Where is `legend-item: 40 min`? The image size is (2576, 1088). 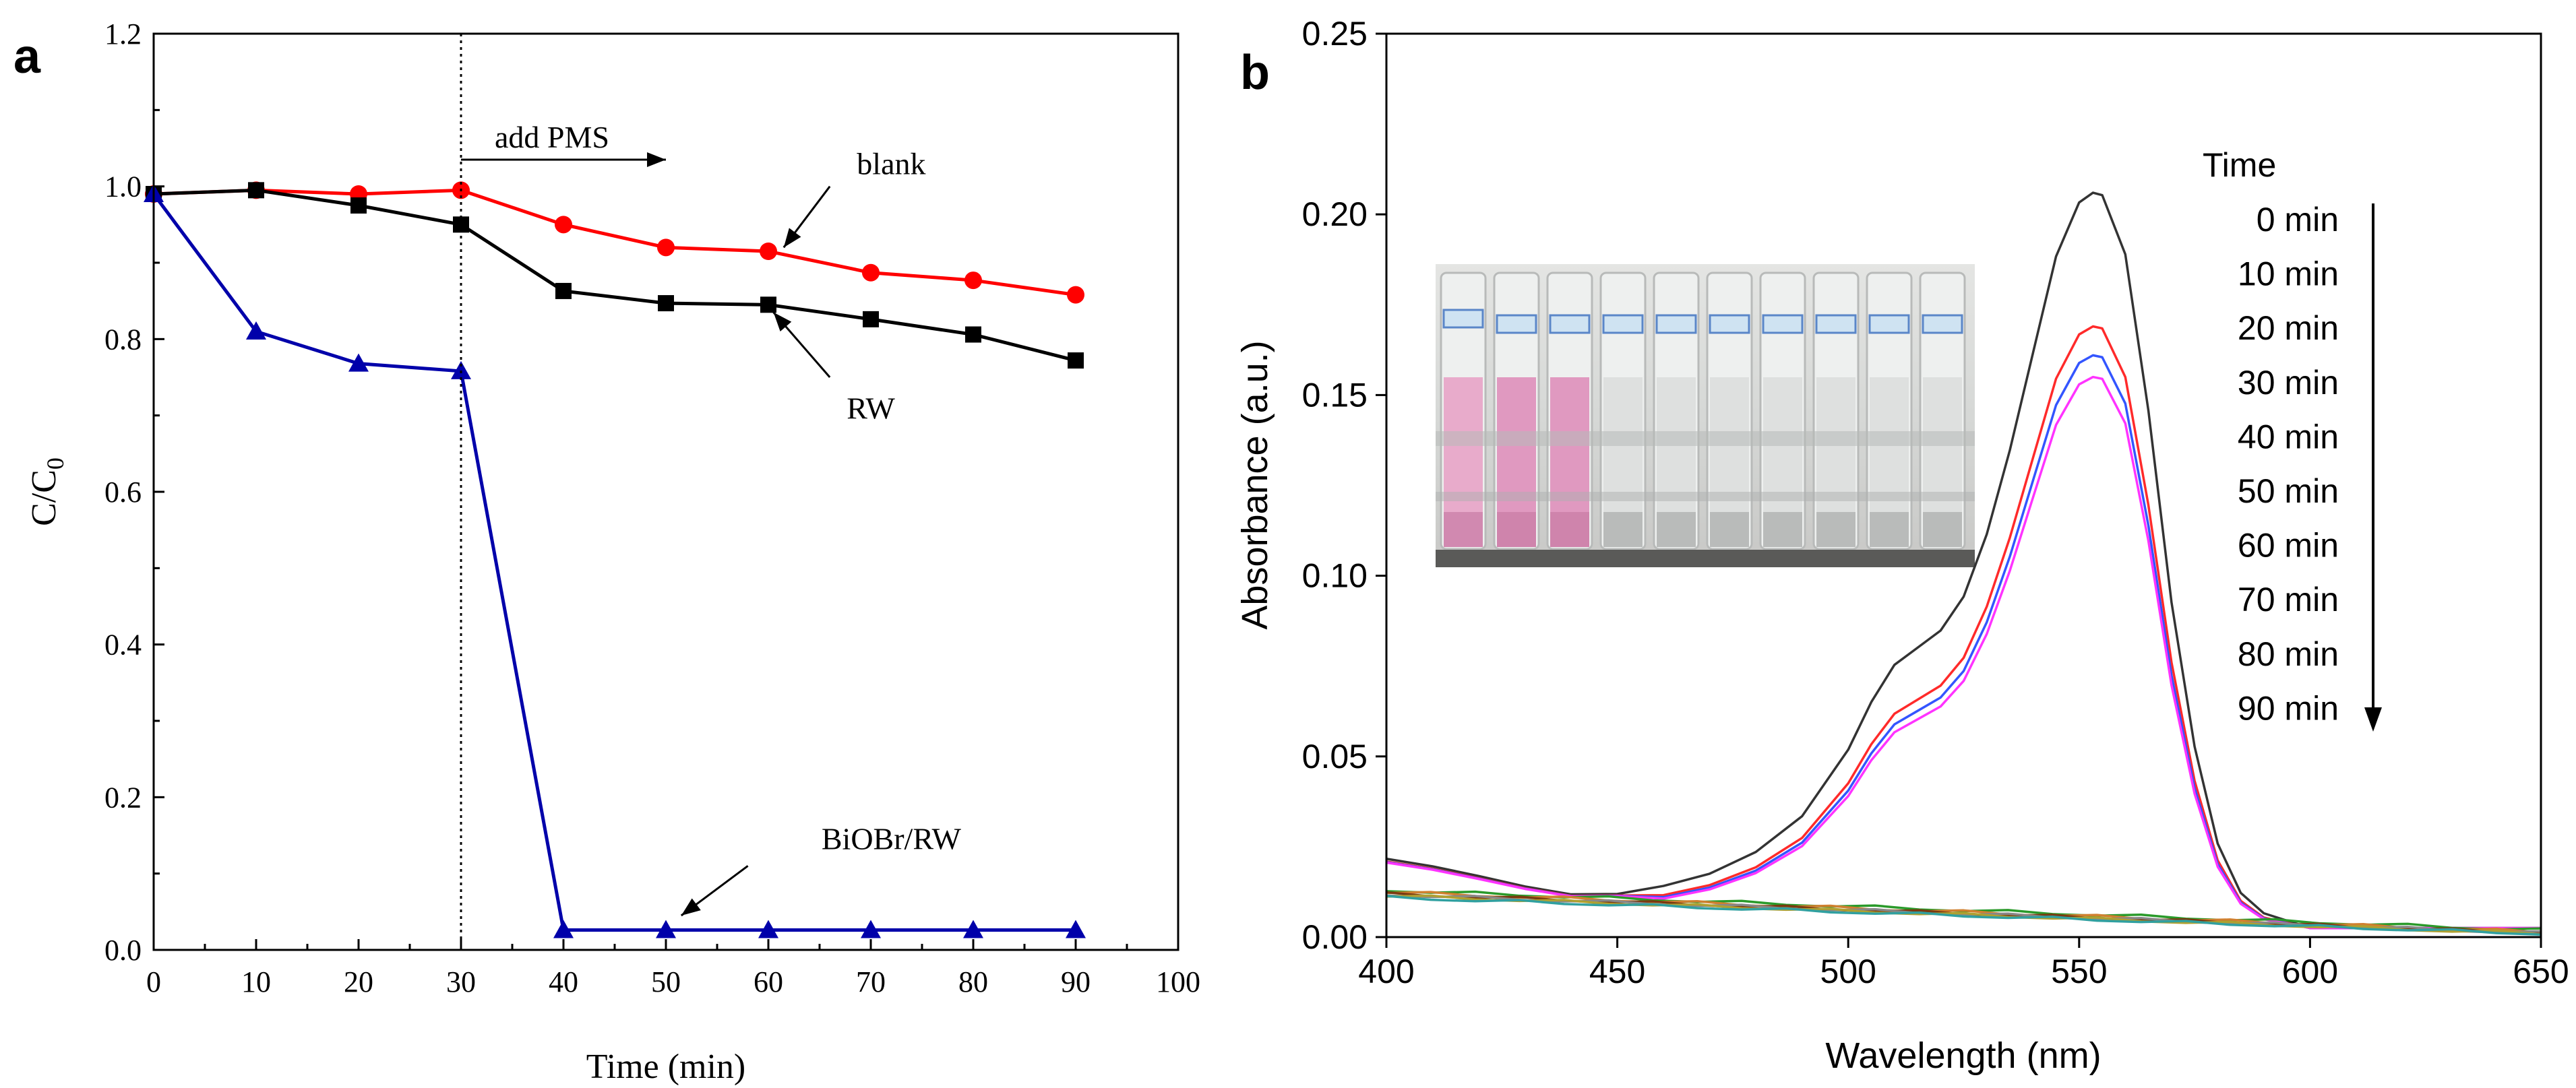
legend-item: 40 min is located at coordinates (2288, 436).